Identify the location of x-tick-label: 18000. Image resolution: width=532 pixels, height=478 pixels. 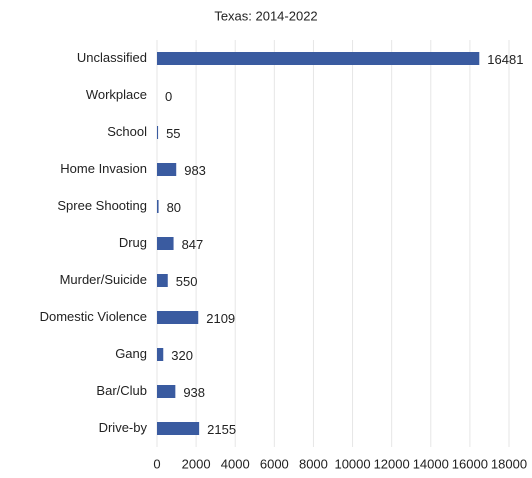
(509, 463).